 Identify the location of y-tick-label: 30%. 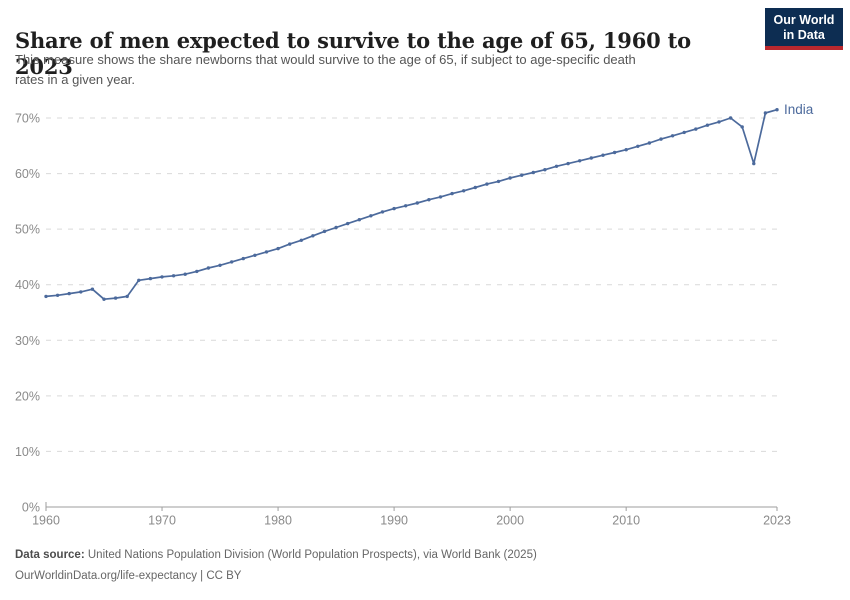
(27, 341).